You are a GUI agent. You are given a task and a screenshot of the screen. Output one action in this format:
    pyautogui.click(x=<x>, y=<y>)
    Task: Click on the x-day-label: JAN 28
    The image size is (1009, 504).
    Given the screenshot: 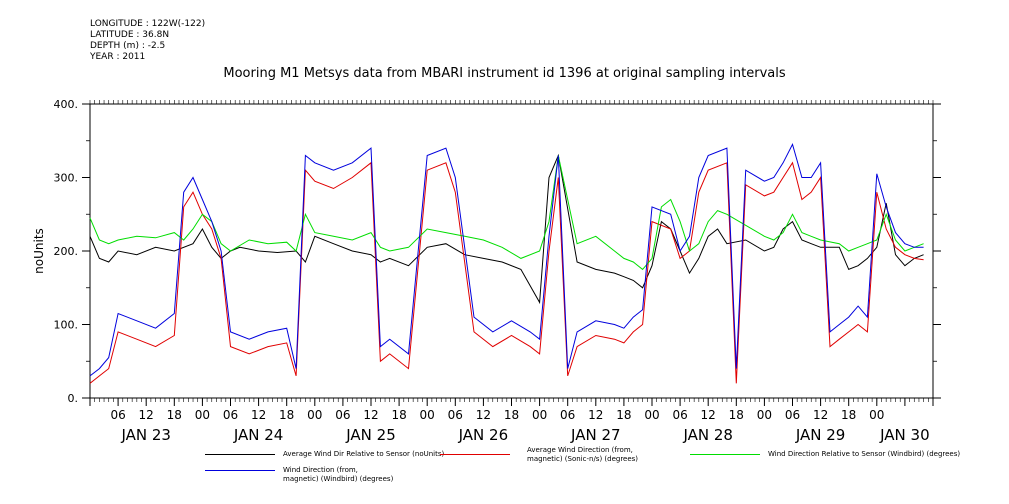 What is the action you would take?
    pyautogui.click(x=707, y=435)
    